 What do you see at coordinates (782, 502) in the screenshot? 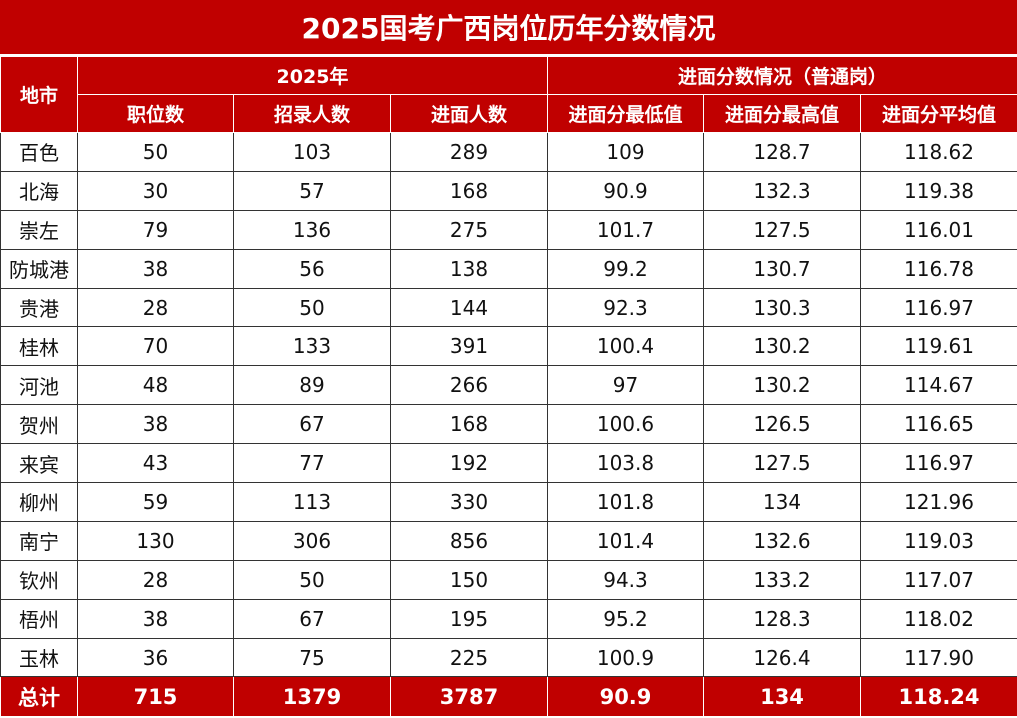
I see `cell-max-score: 134` at bounding box center [782, 502].